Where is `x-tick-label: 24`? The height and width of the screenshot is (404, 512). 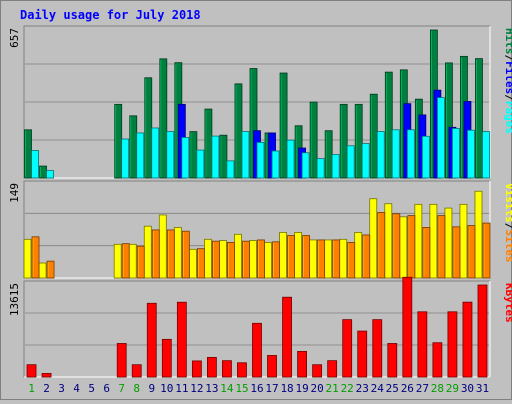
x-tick-label: 24 is located at coordinates (378, 388).